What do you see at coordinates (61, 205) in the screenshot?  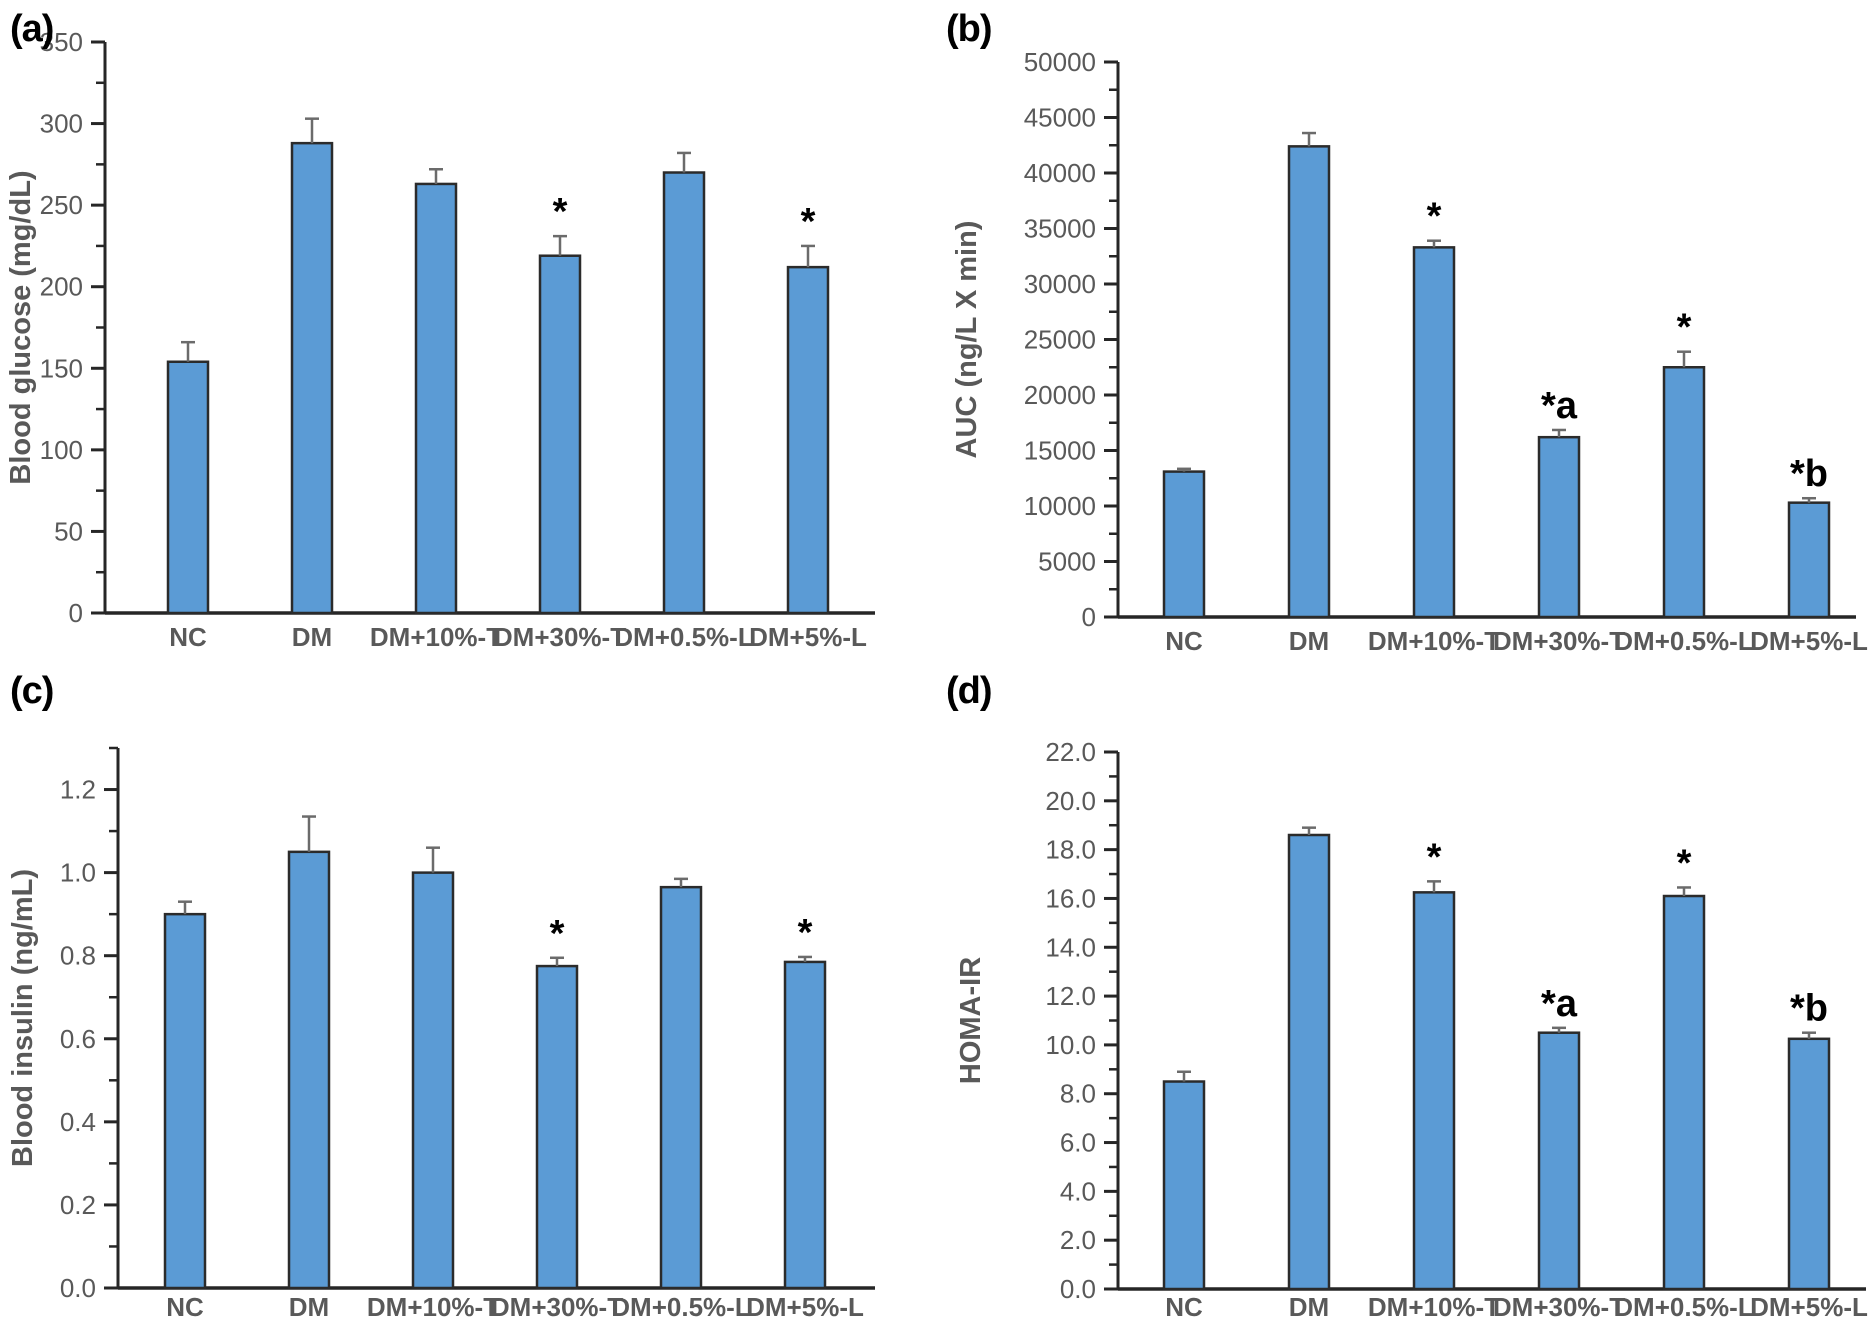 I see `y-tick-label: 250` at bounding box center [61, 205].